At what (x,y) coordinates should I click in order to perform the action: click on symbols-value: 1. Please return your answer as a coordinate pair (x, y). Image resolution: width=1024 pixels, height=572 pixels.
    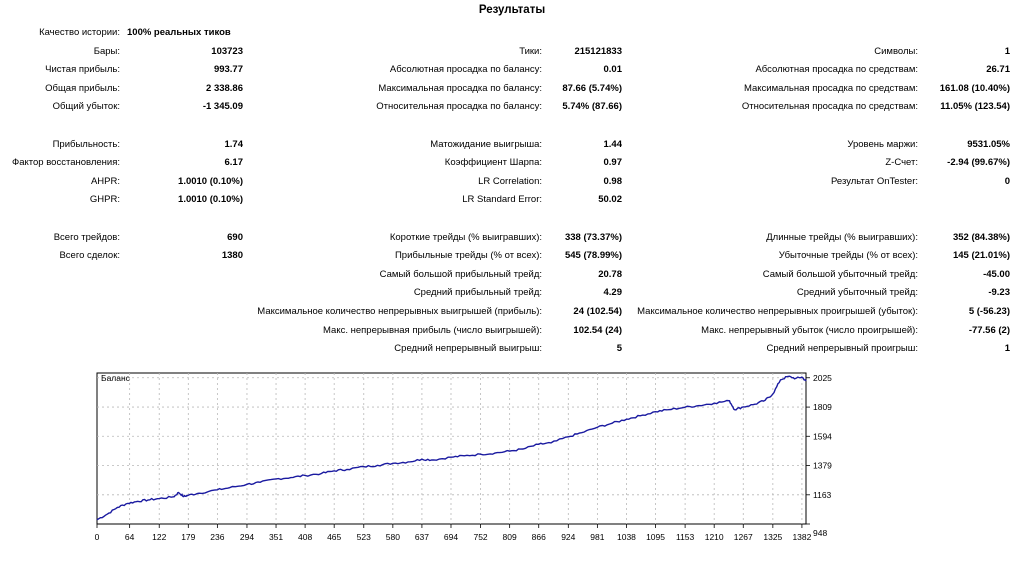
    Looking at the image, I should click on (1007, 51).